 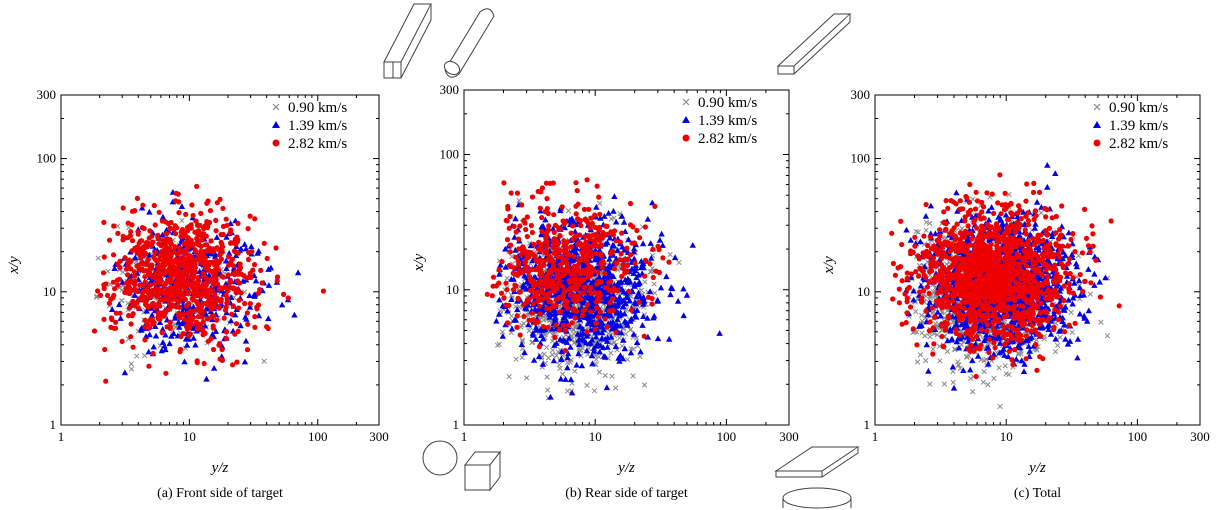 I want to click on x-tick-label: 300, so click(x=379, y=436).